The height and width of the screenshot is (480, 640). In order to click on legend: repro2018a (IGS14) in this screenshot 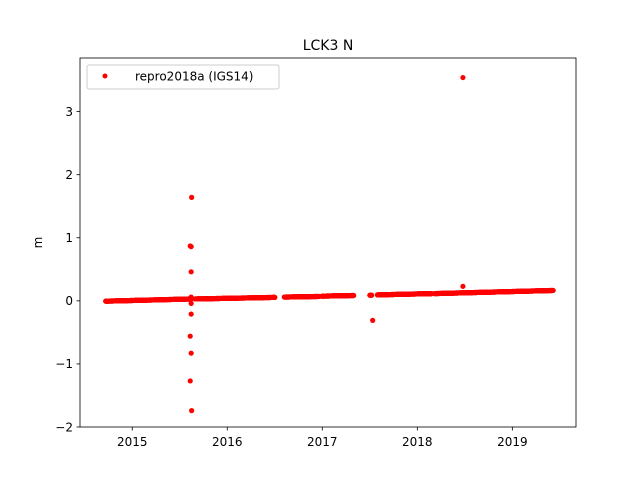, I will do `click(183, 77)`.